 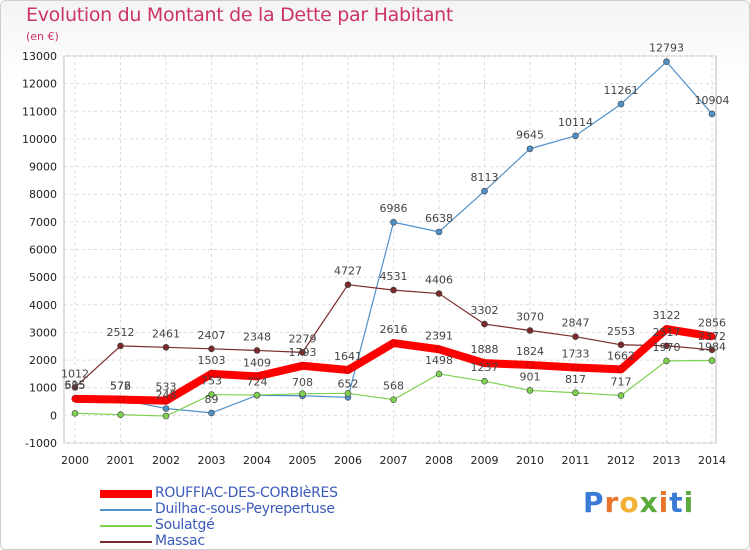 I want to click on x-tick-label: 2008, so click(x=439, y=460).